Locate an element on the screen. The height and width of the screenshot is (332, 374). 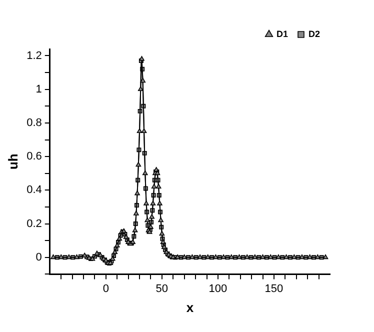
y-tick-label: 0.4 is located at coordinates (34, 190).